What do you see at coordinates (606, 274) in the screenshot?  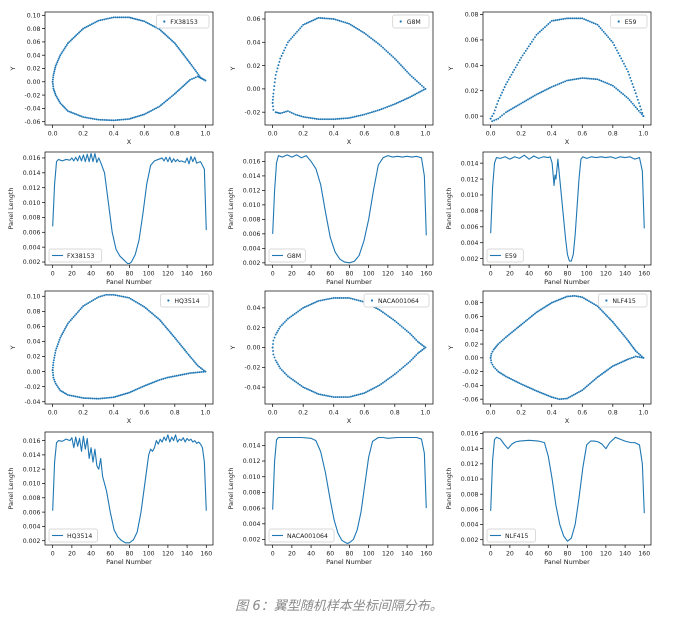 I see `x-tick-label: 120` at bounding box center [606, 274].